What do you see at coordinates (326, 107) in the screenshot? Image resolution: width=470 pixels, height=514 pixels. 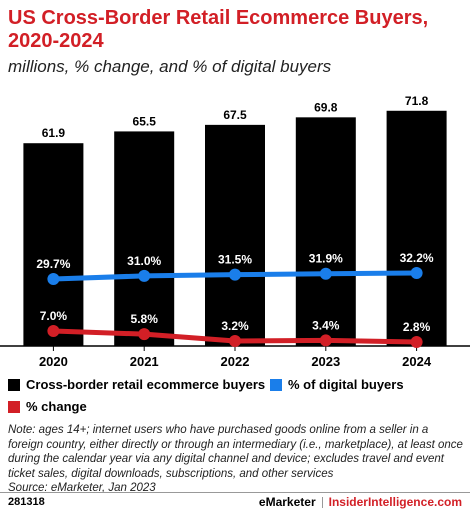 I see `bar-value-label: 69.8` at bounding box center [326, 107].